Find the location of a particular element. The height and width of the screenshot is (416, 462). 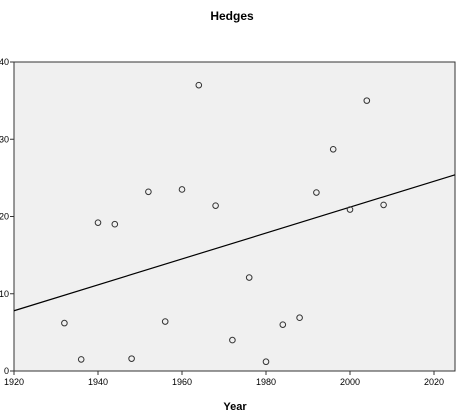

x-tick-label: 1980 is located at coordinates (266, 382).